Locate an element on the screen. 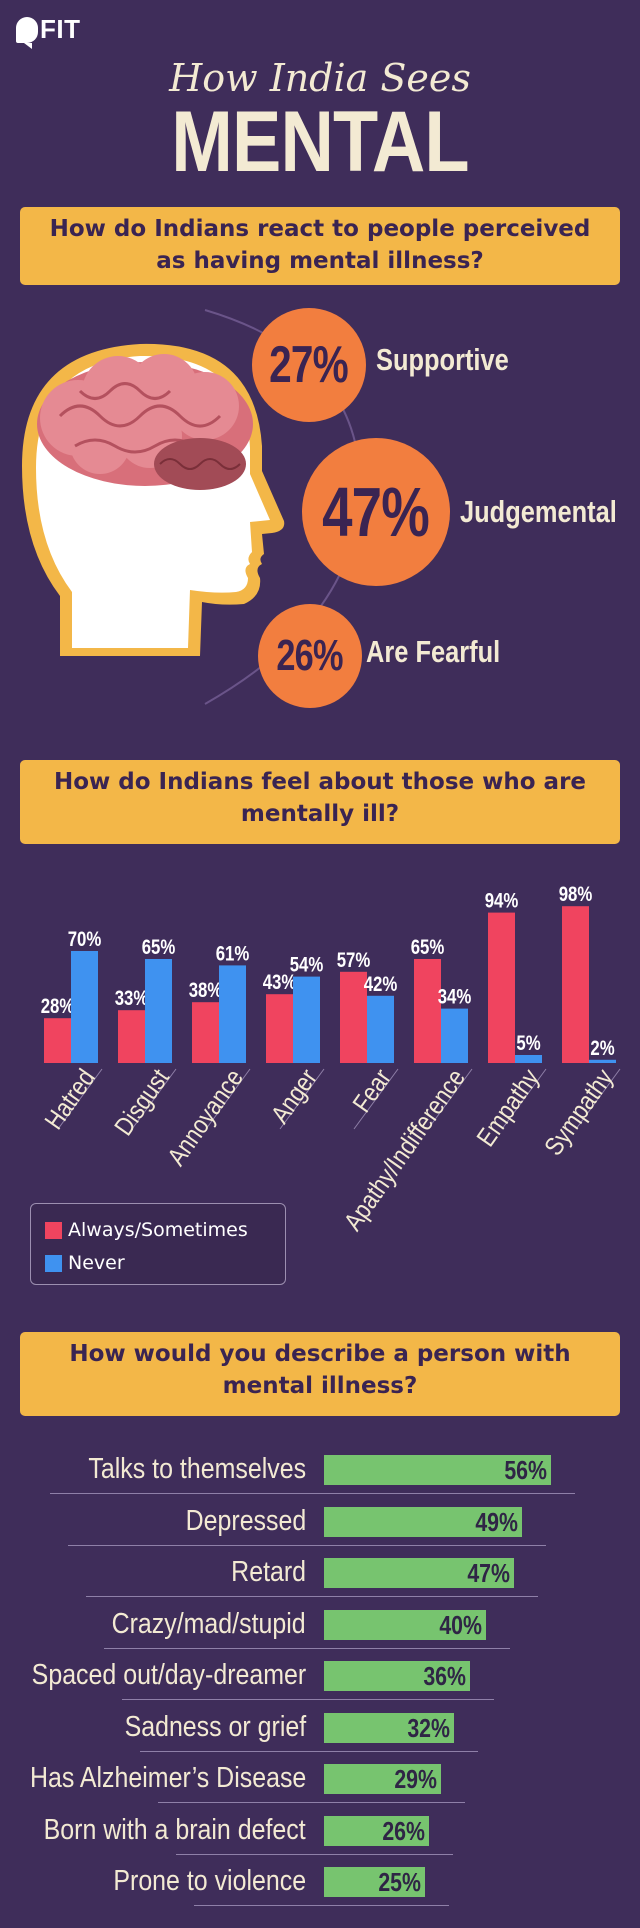 This screenshot has height=1928, width=640. legend-item-never: Never is located at coordinates (85, 1263).